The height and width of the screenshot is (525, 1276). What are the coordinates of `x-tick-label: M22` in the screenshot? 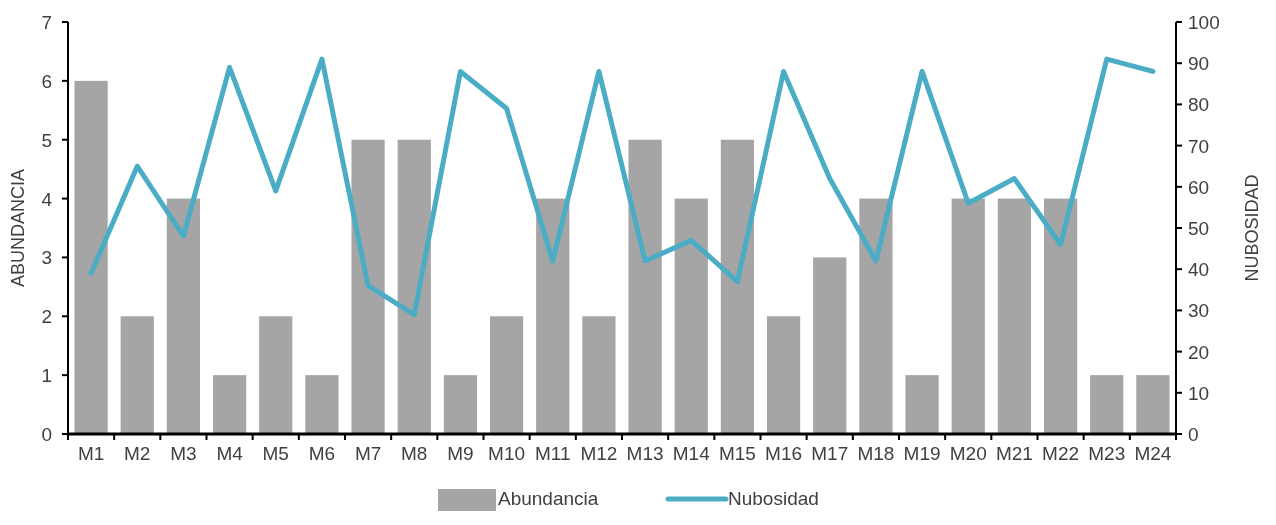 It's located at (1061, 453).